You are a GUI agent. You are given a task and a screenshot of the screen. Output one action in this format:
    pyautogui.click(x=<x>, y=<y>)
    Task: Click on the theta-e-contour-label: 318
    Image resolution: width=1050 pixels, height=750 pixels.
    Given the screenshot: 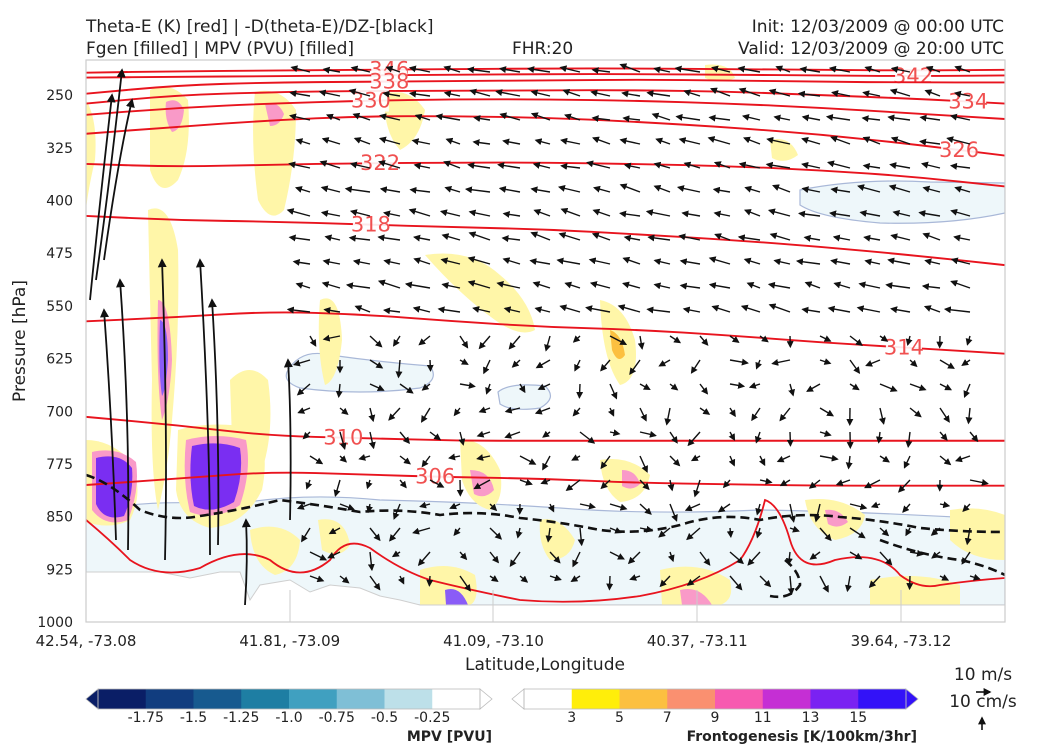 What is the action you would take?
    pyautogui.click(x=371, y=225)
    